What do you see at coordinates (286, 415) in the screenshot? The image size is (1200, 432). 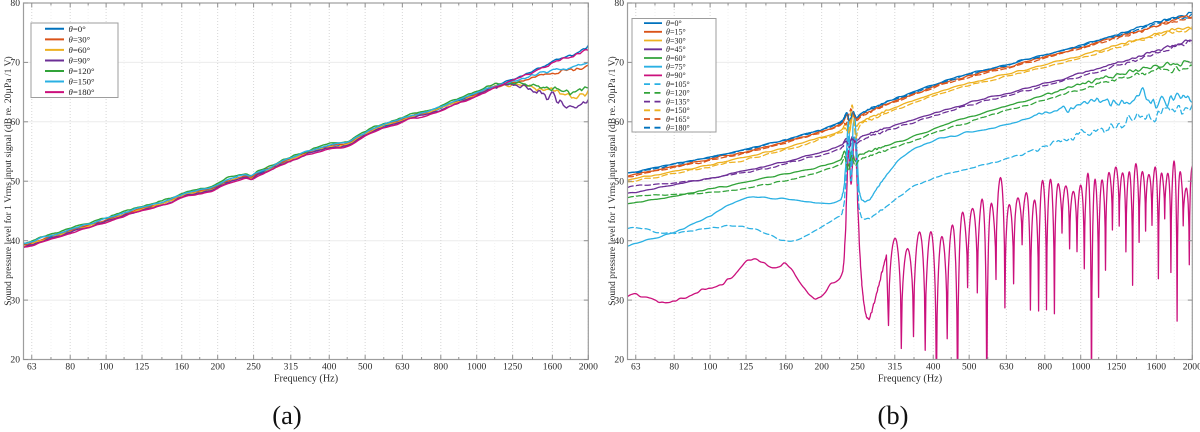 I see `svg-text: (a)` at bounding box center [286, 415].